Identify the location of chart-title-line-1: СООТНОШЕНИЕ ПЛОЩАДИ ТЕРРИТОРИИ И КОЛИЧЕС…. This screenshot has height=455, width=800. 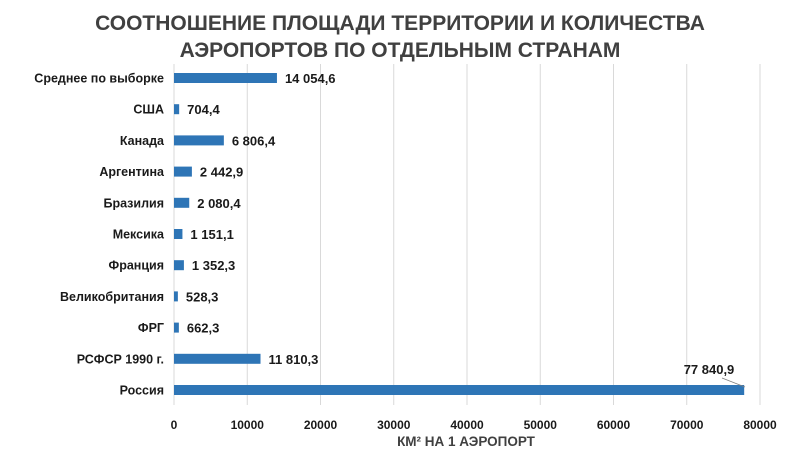
(400, 23).